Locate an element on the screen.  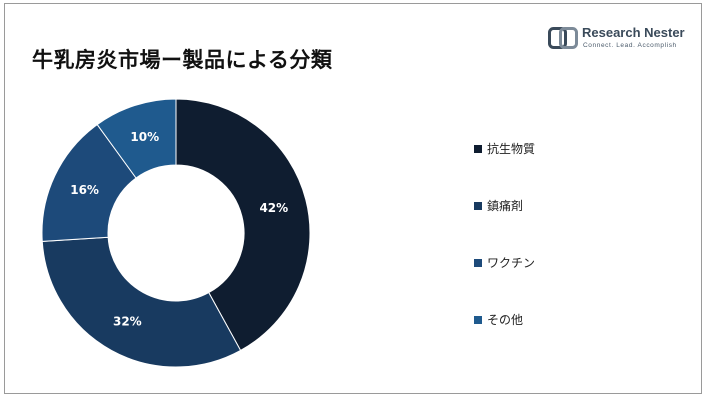
legend-item: 抗生物質 is located at coordinates (504, 148).